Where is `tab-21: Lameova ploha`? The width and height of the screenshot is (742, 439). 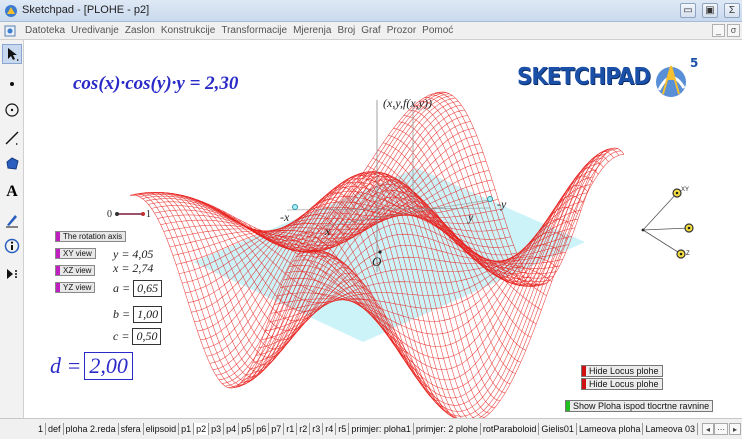
tab-21: Lameova ploha is located at coordinates (610, 429).